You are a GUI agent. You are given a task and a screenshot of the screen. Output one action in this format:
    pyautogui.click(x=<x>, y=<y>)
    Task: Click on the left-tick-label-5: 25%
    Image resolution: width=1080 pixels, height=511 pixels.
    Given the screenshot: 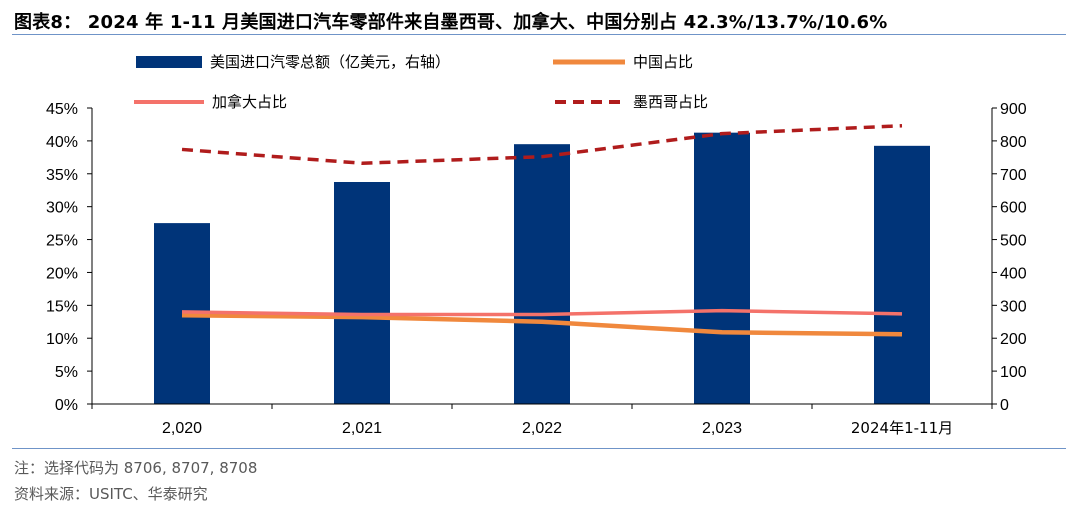 What is the action you would take?
    pyautogui.click(x=62, y=241)
    